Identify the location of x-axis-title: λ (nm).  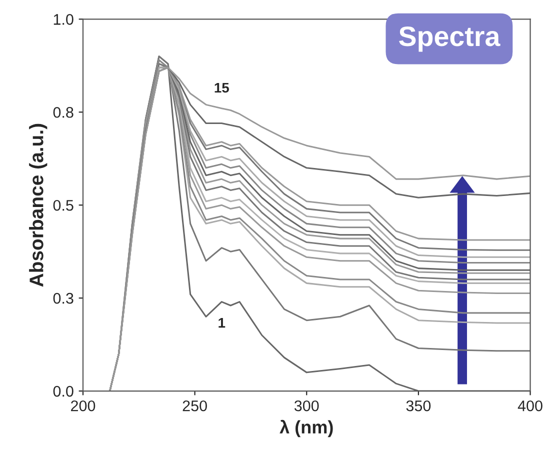
(306, 429).